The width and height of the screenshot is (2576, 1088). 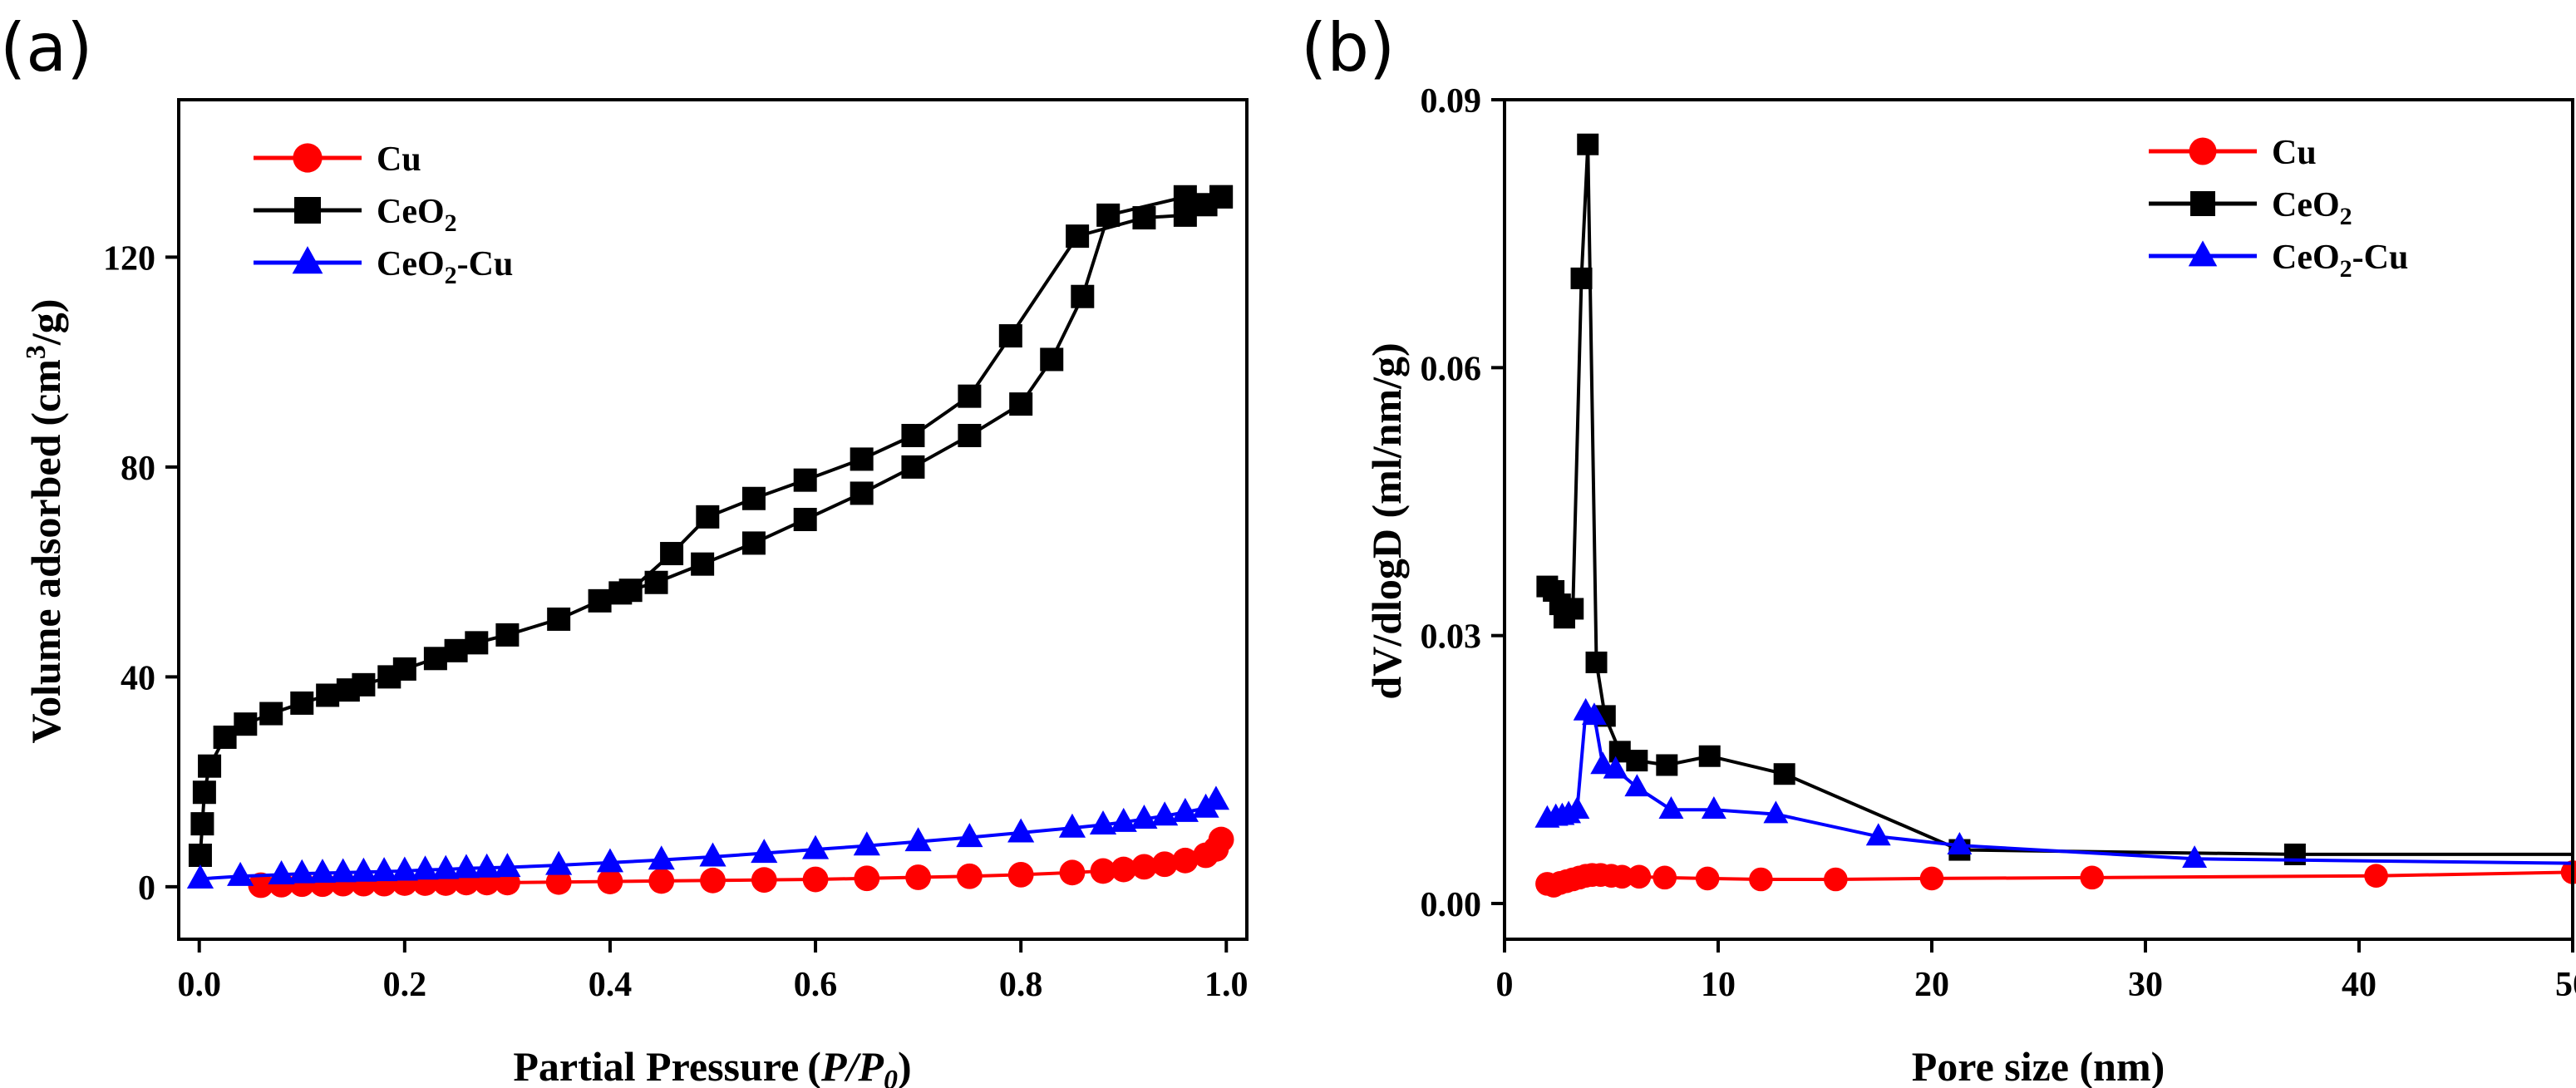 What do you see at coordinates (2359, 985) in the screenshot?
I see `x-tick-label: 40` at bounding box center [2359, 985].